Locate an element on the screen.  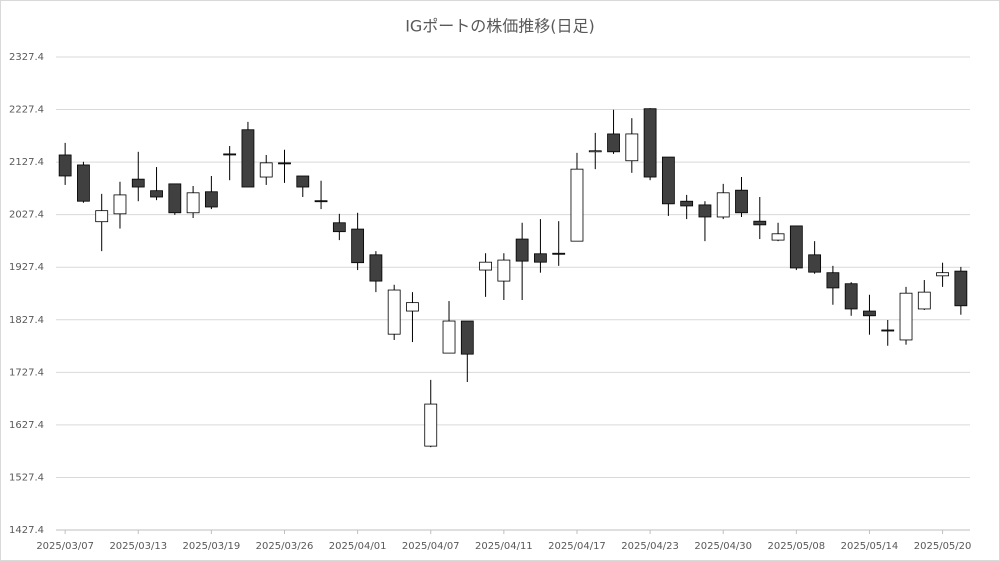
x-tick-label: 2025/04/01 is located at coordinates (358, 546).